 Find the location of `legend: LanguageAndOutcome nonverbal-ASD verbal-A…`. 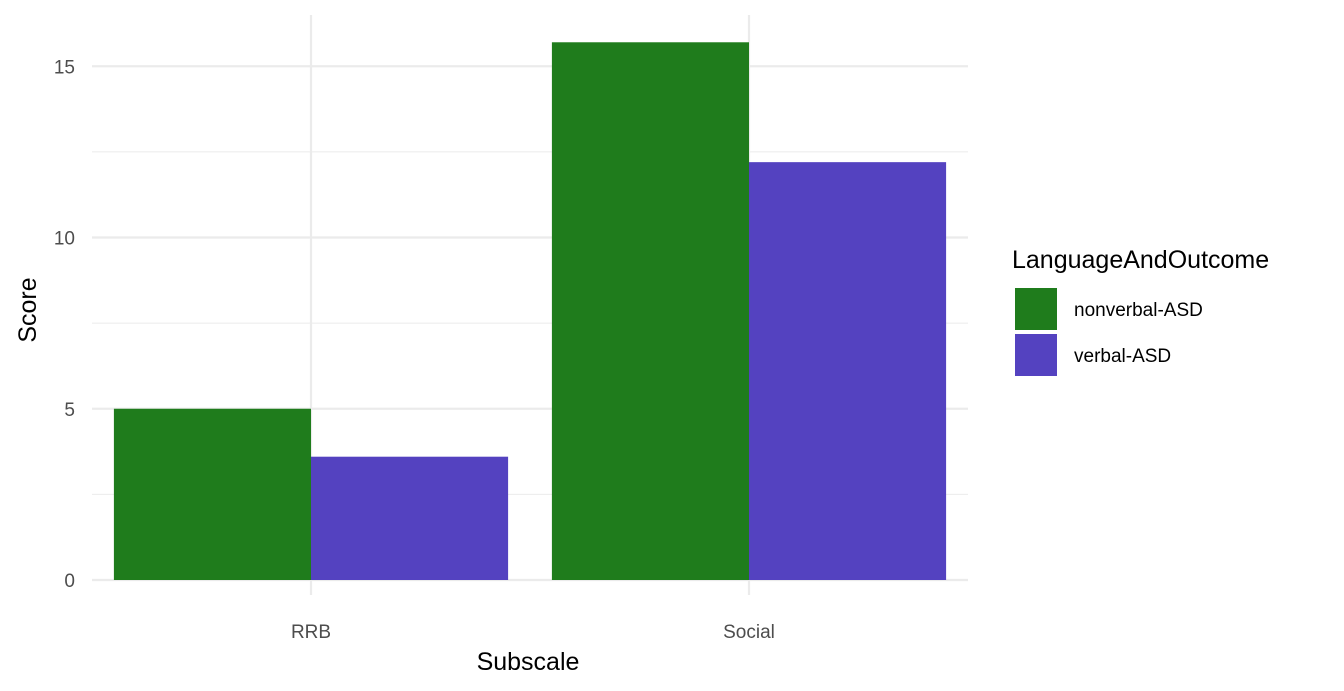

legend: LanguageAndOutcome nonverbal-ASD verbal-A… is located at coordinates (1140, 311).